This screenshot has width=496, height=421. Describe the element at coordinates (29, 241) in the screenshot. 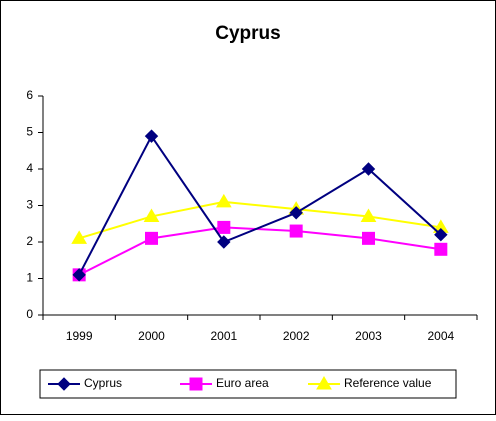

I see `y-tick-label: 2` at that location.